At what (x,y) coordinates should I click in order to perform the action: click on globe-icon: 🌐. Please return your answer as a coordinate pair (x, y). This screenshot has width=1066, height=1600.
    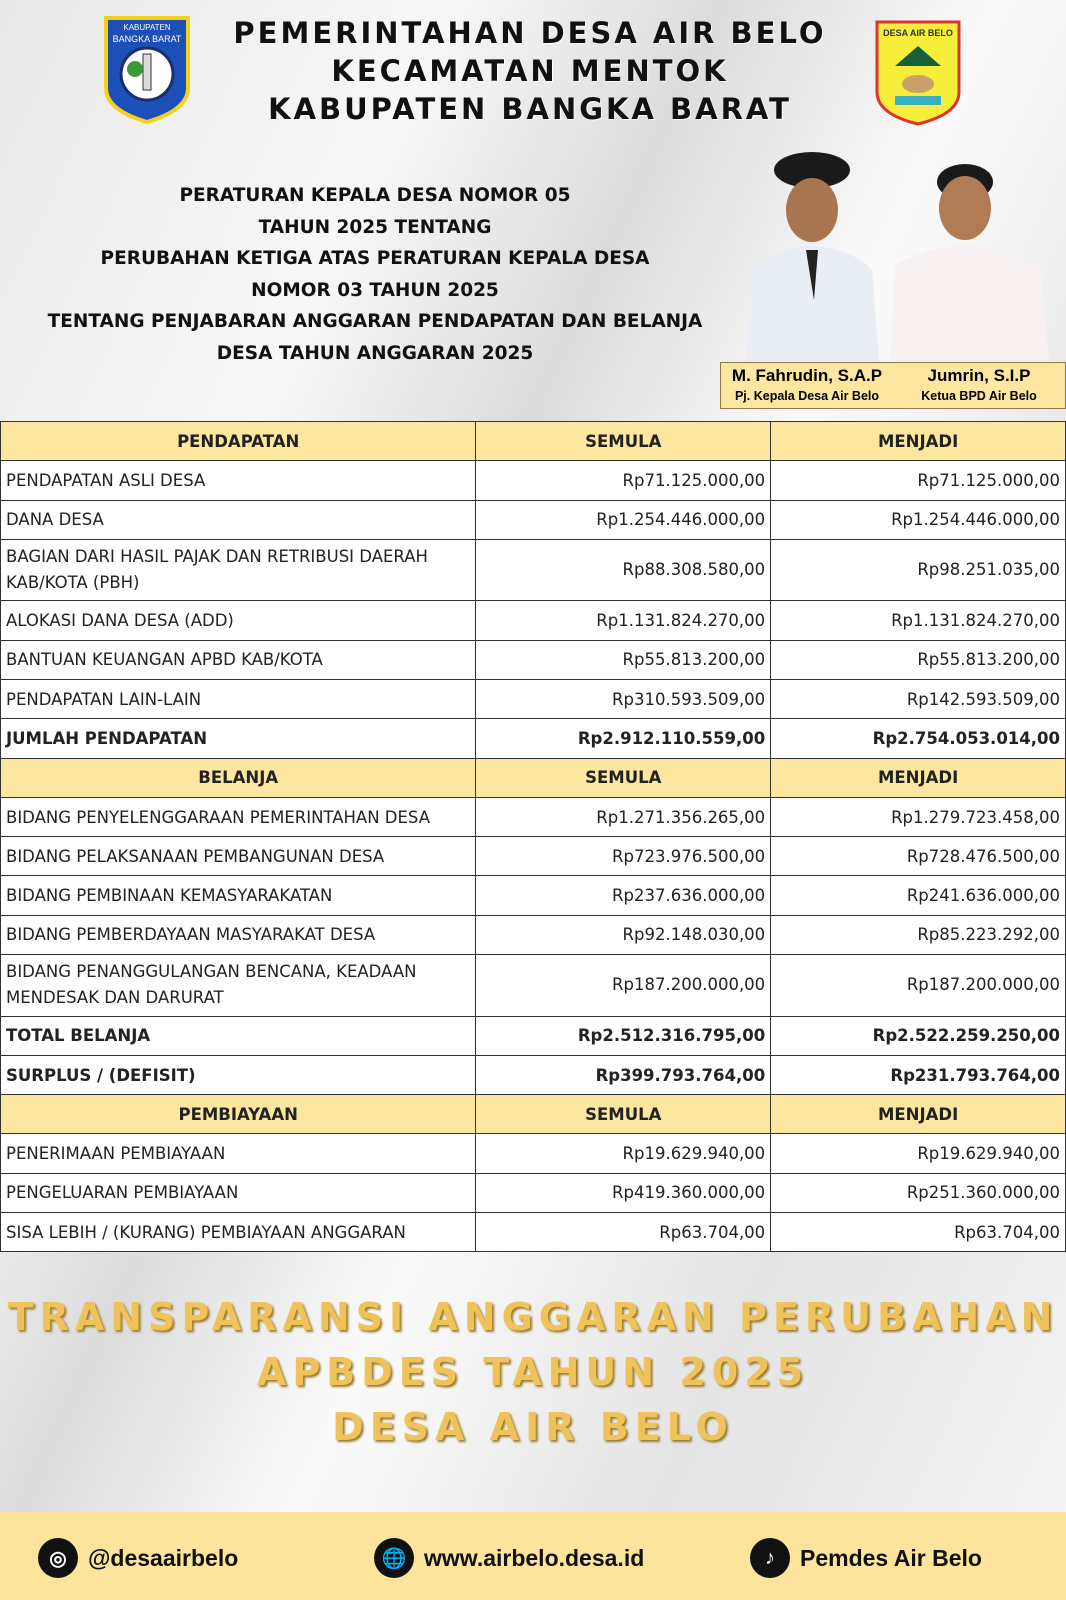
    Looking at the image, I should click on (394, 1558).